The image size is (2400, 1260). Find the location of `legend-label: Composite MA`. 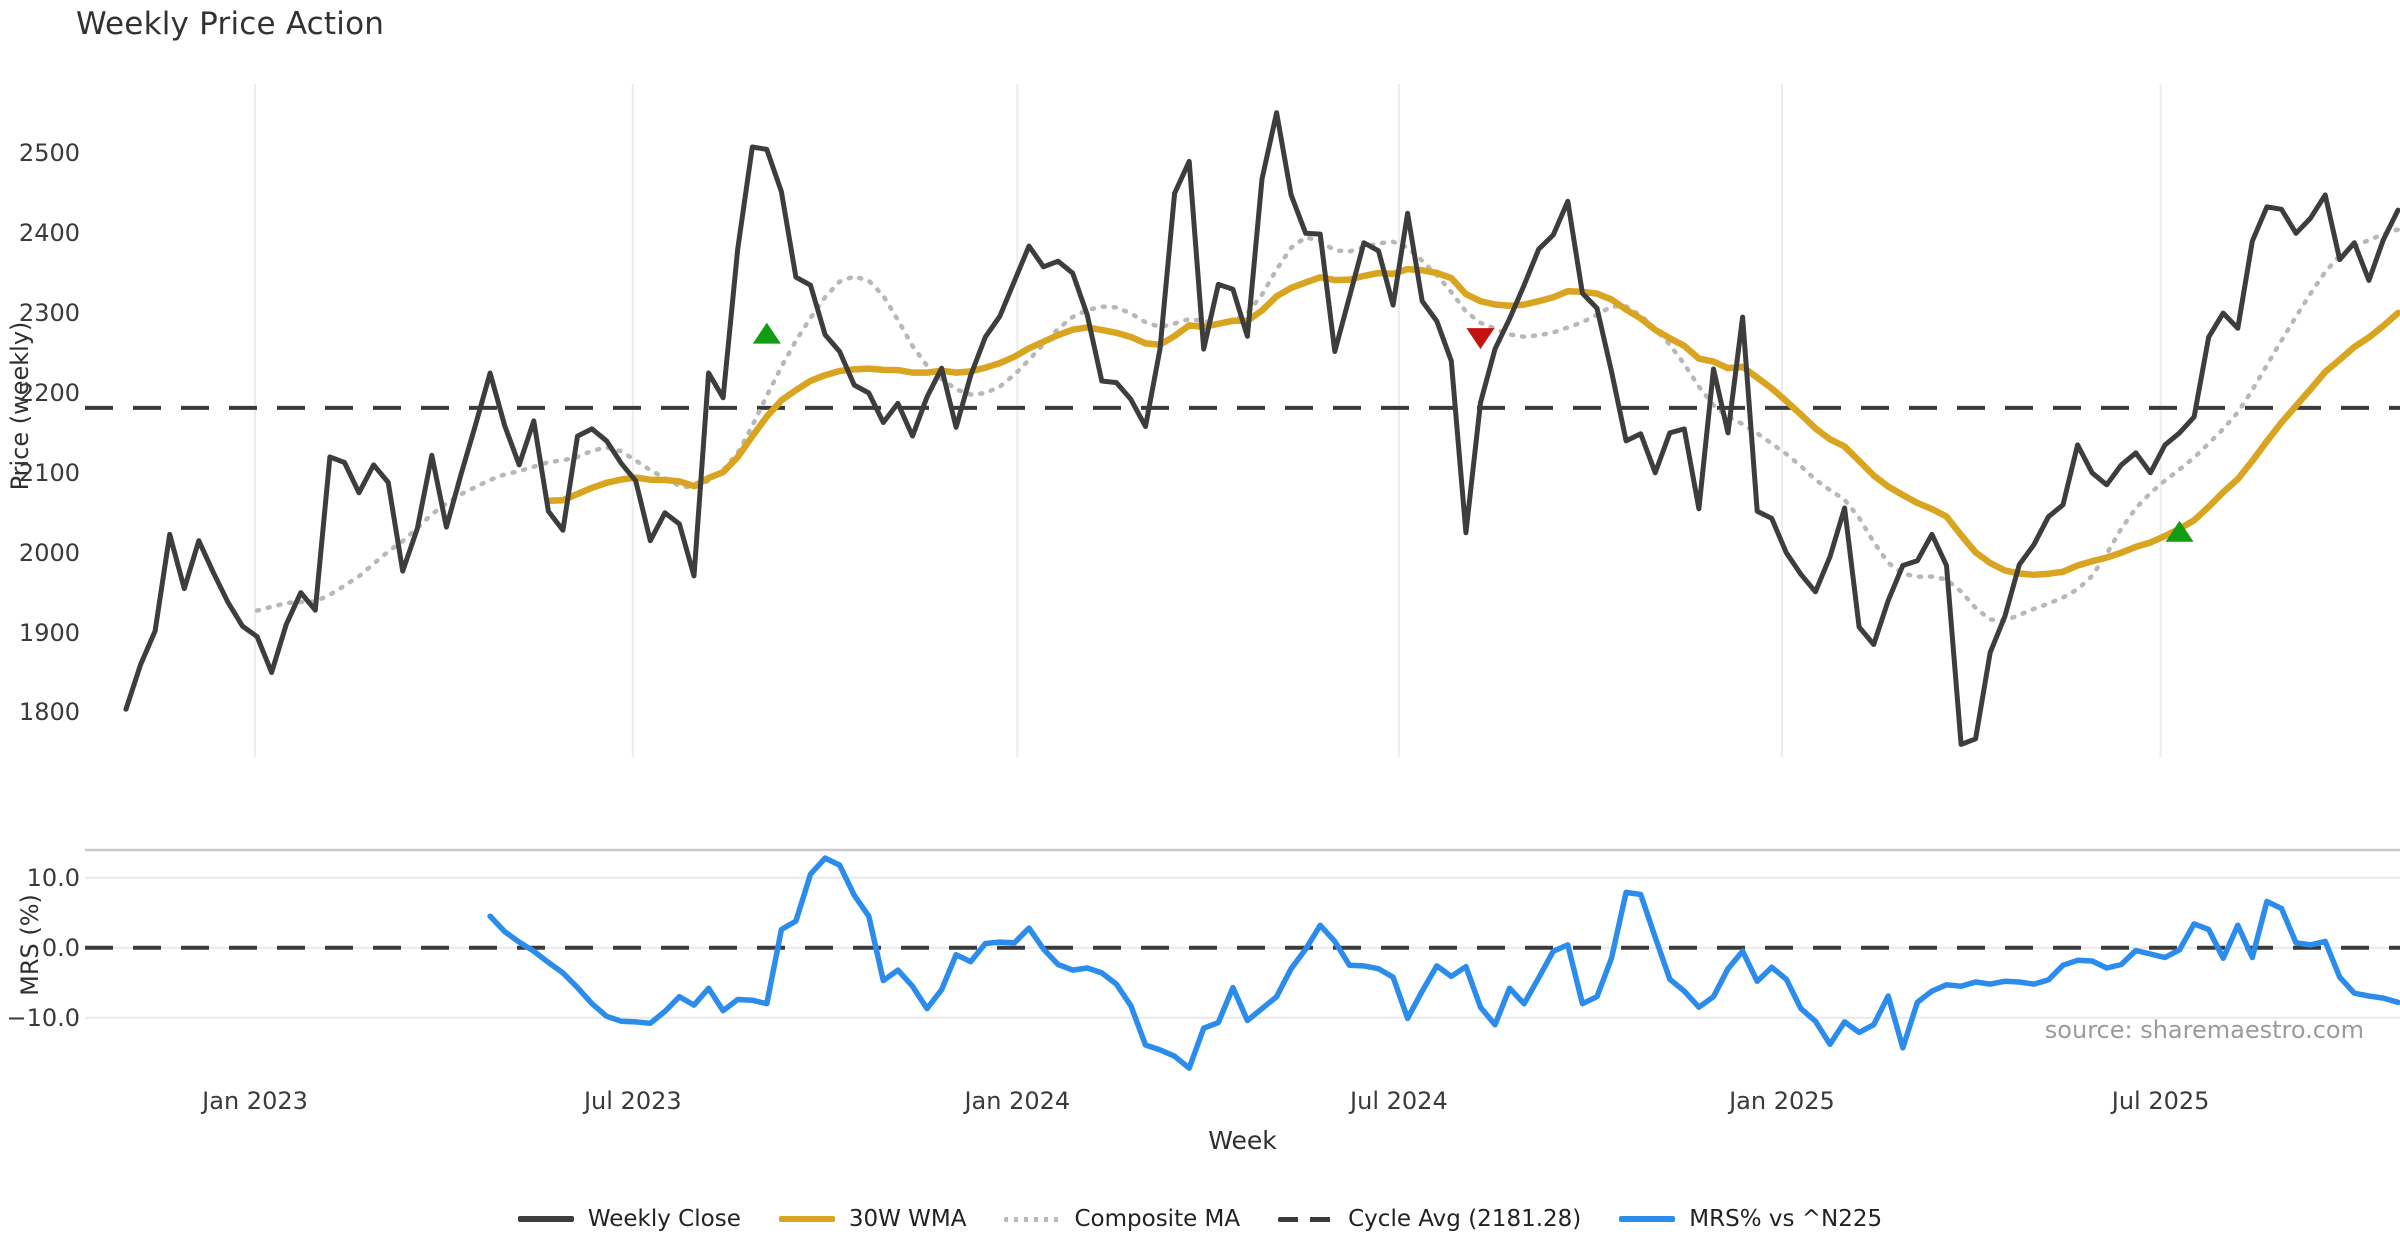

legend-label: Composite MA is located at coordinates (1157, 1219).